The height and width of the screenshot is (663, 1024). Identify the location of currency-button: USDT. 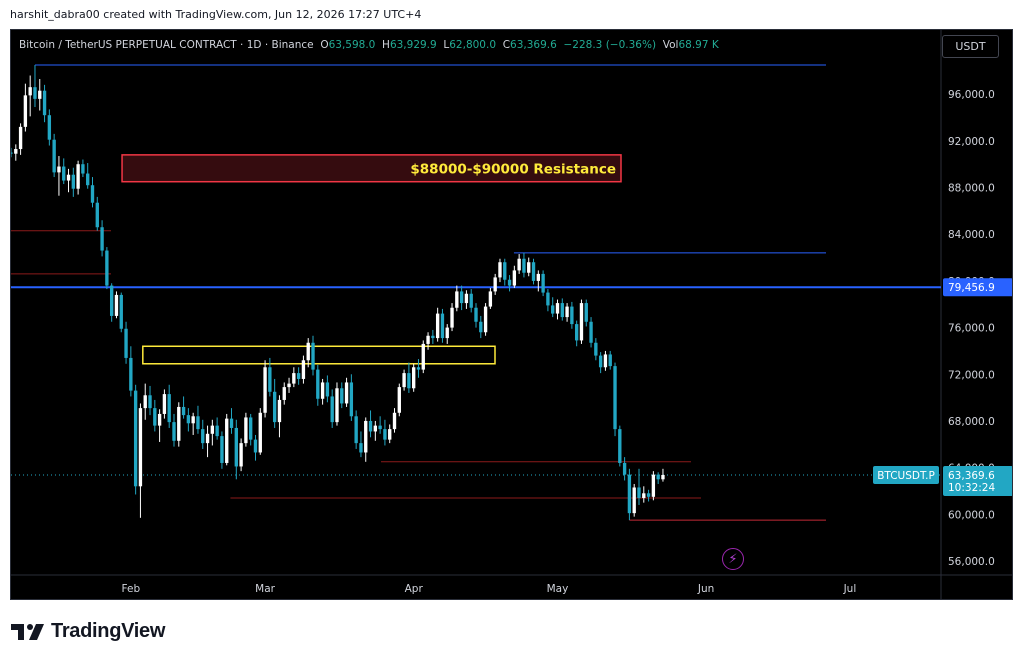
(970, 46).